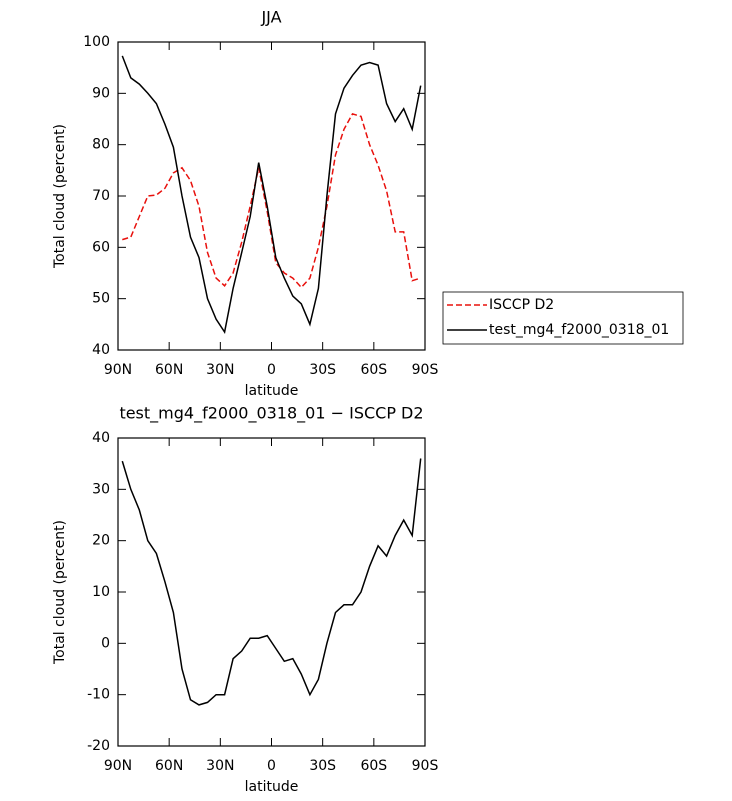 Image resolution: width=732 pixels, height=801 pixels. What do you see at coordinates (101, 592) in the screenshot?
I see `y-tick-label: 10` at bounding box center [101, 592].